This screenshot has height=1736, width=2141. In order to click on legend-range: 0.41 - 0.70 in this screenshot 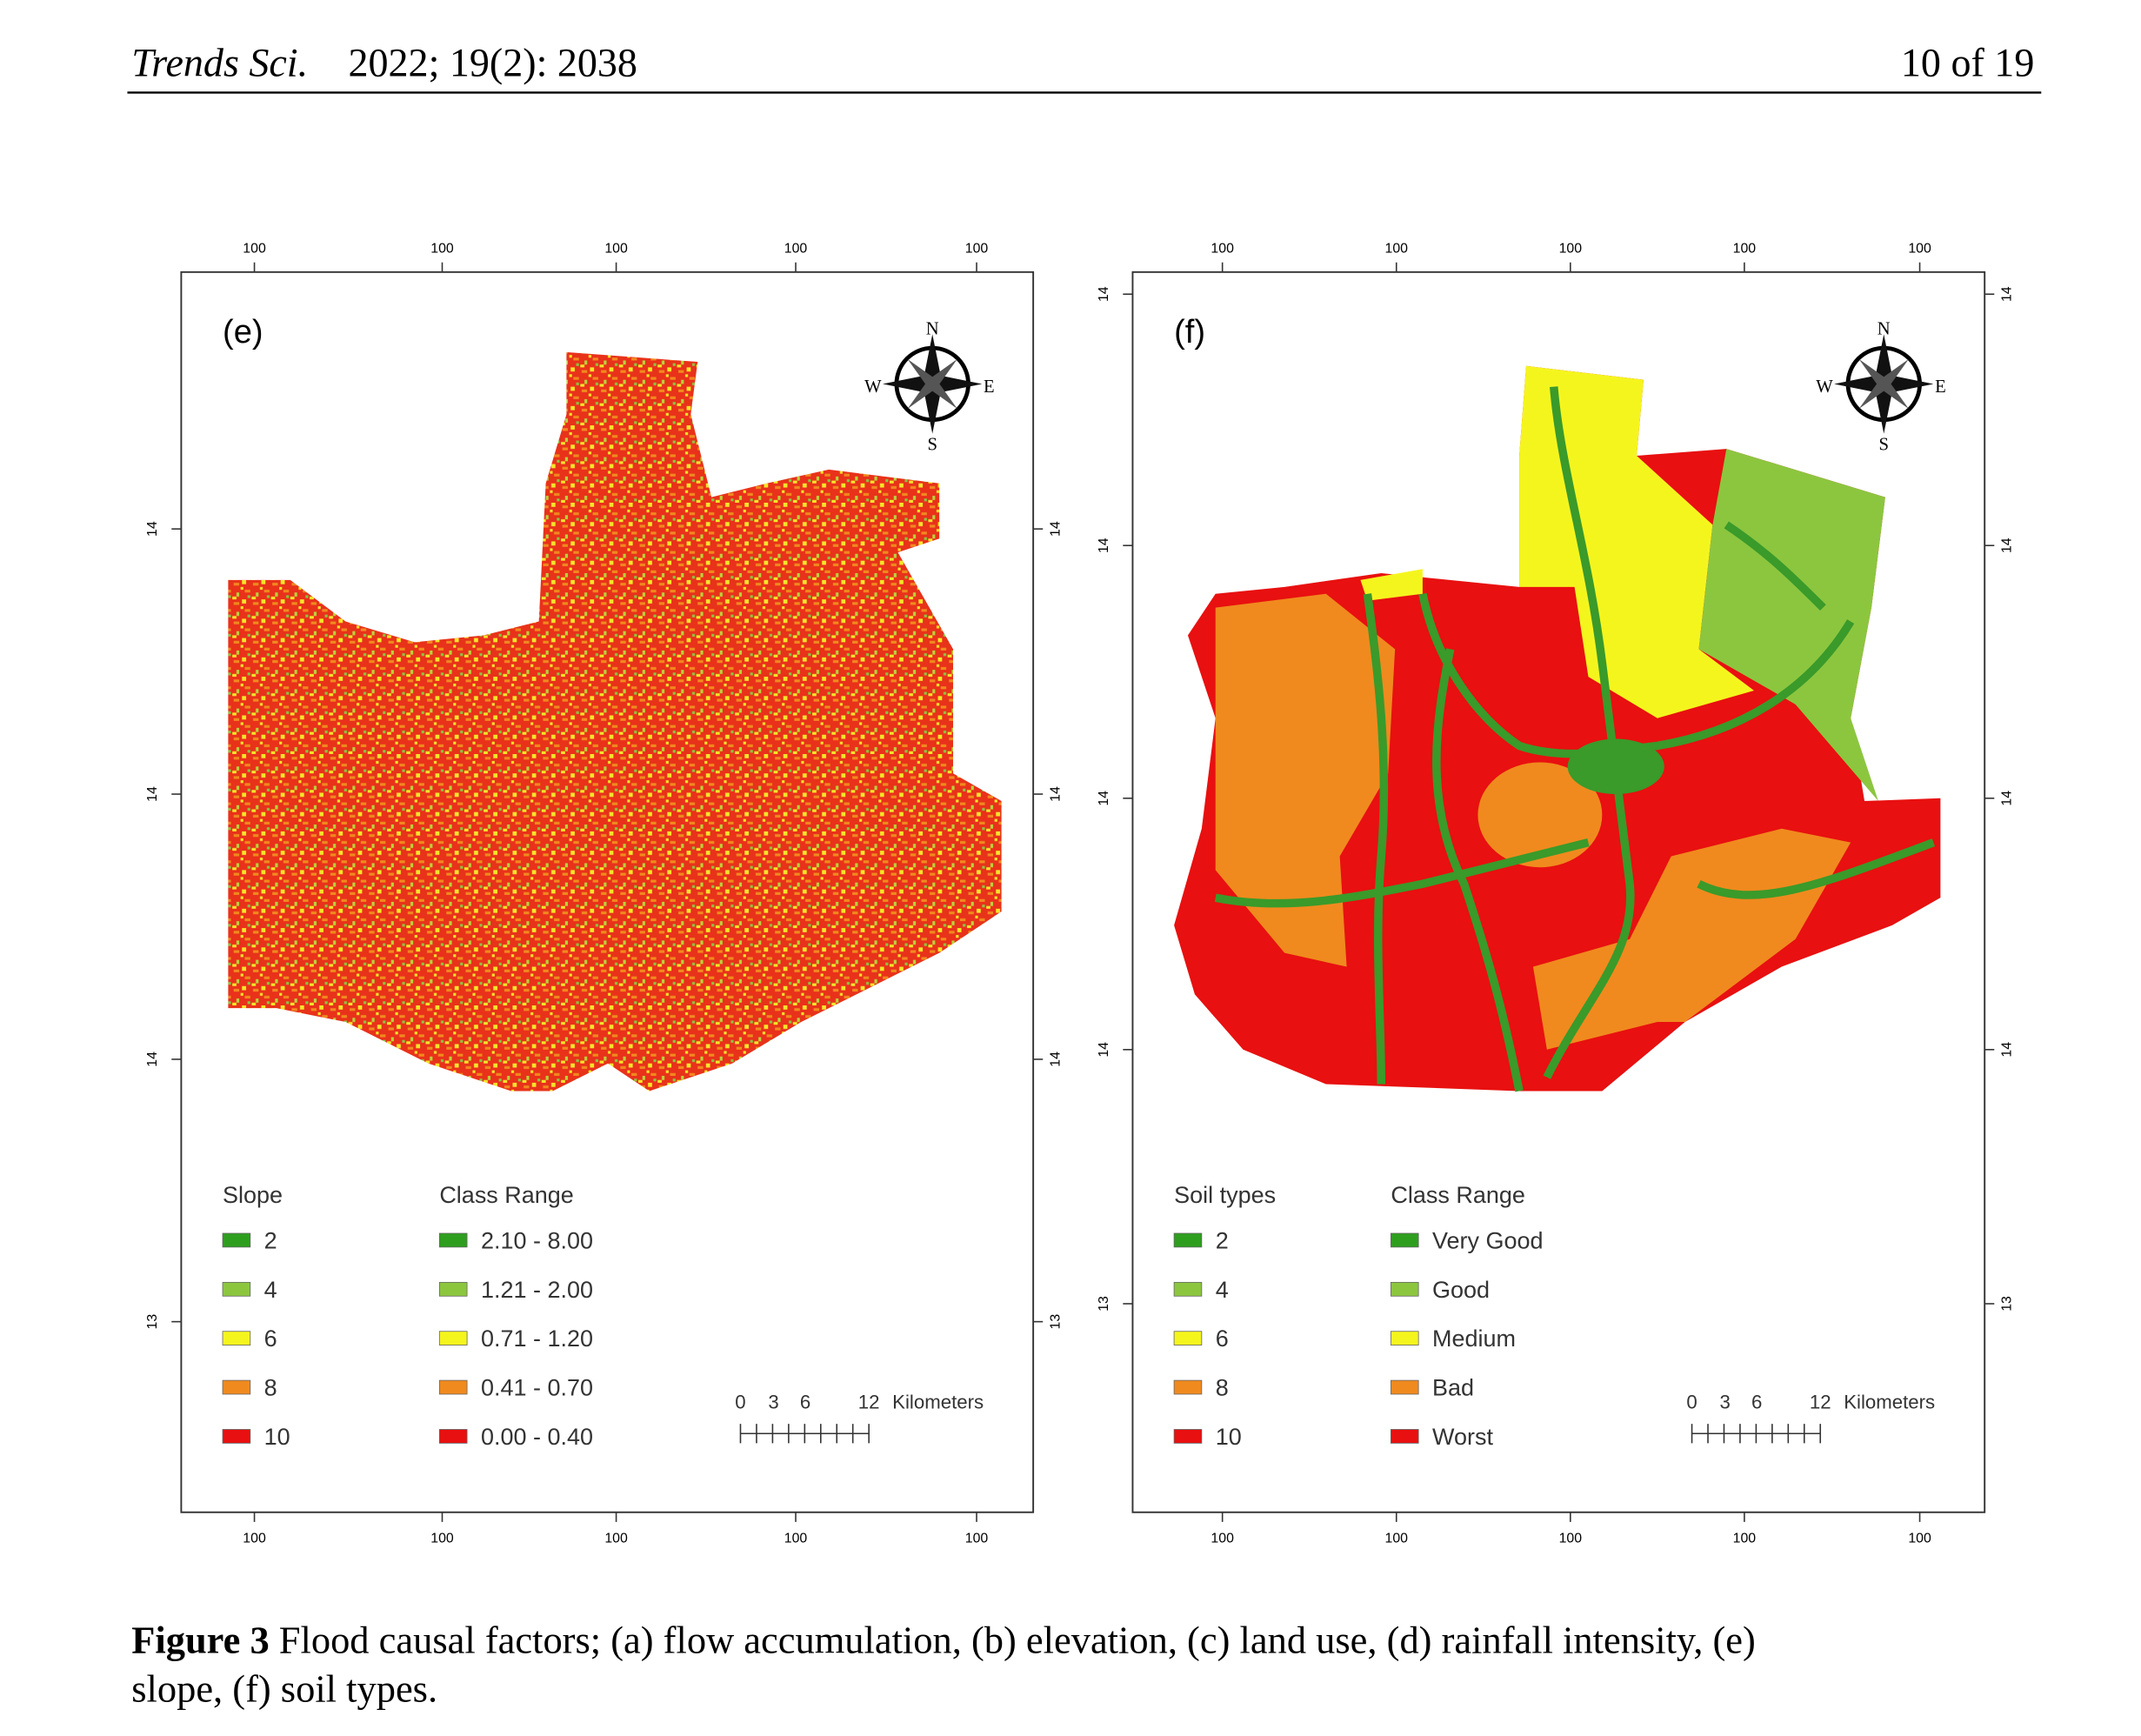, I will do `click(537, 1388)`.